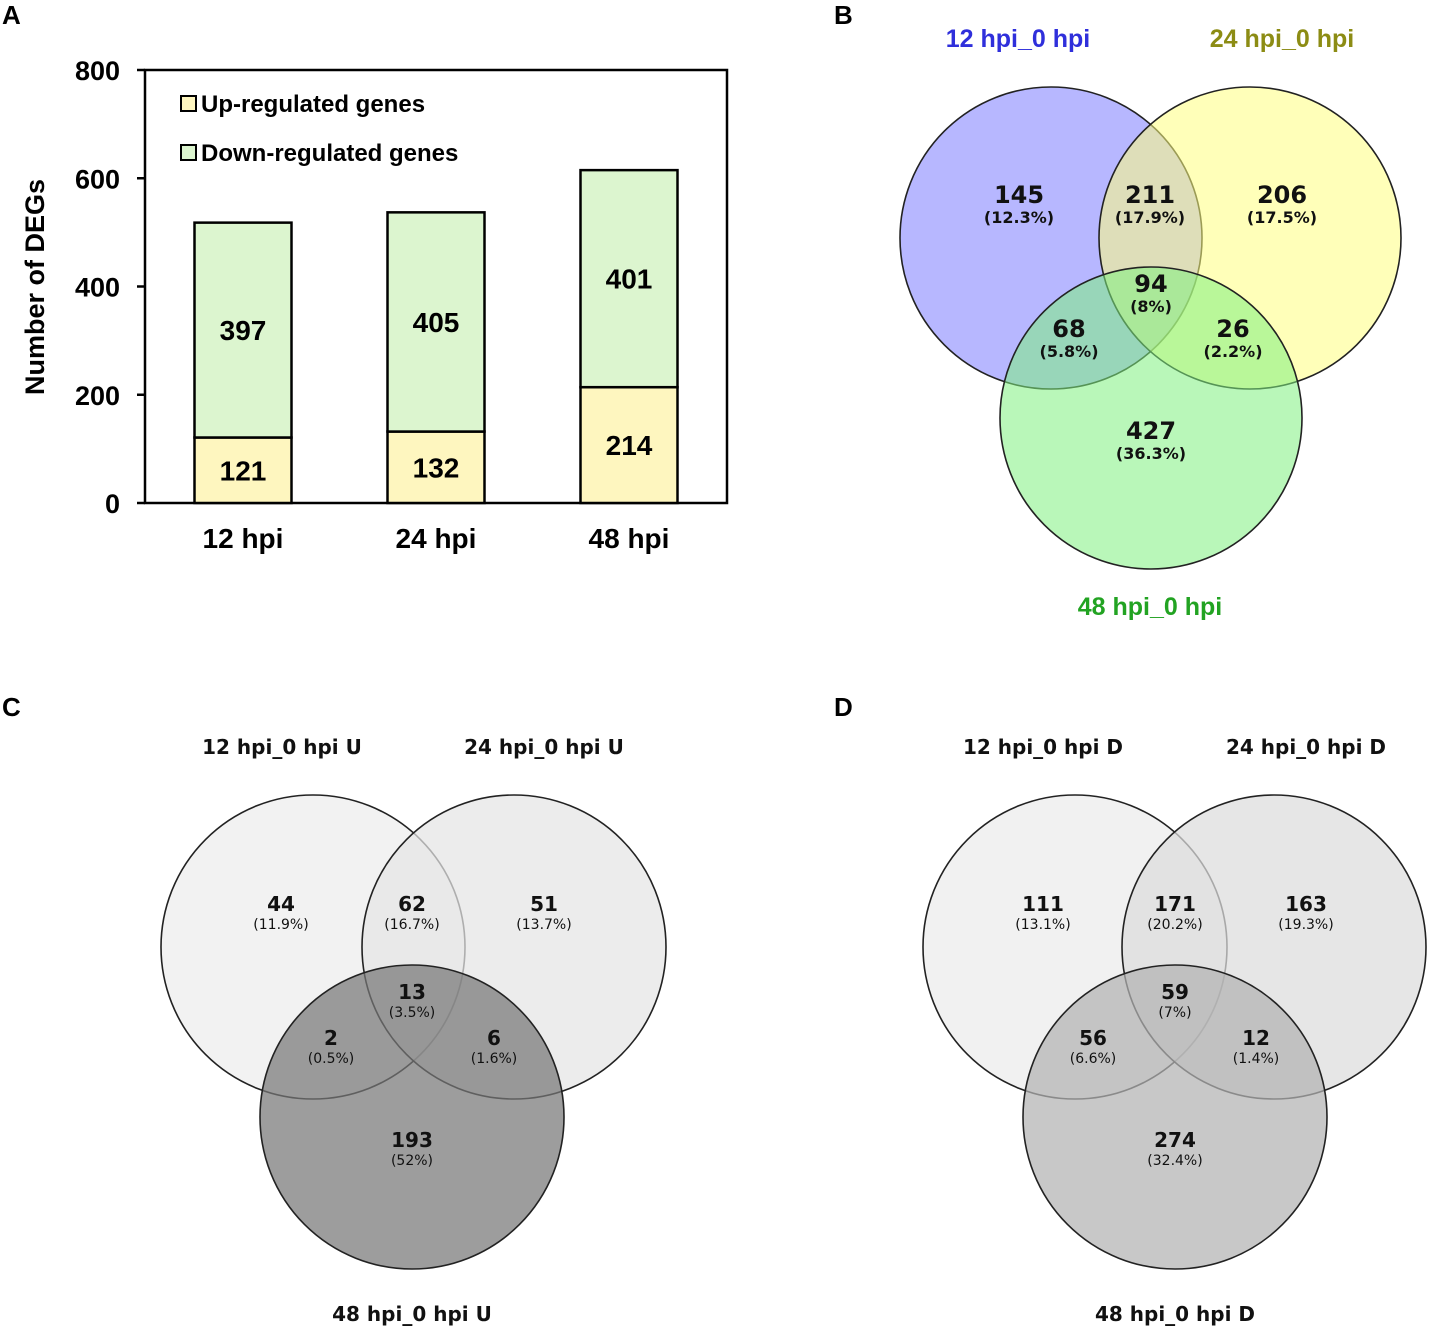 Image resolution: width=1432 pixels, height=1335 pixels. Describe the element at coordinates (1093, 1038) in the screenshot. I see `venn-region-count: 56` at that location.